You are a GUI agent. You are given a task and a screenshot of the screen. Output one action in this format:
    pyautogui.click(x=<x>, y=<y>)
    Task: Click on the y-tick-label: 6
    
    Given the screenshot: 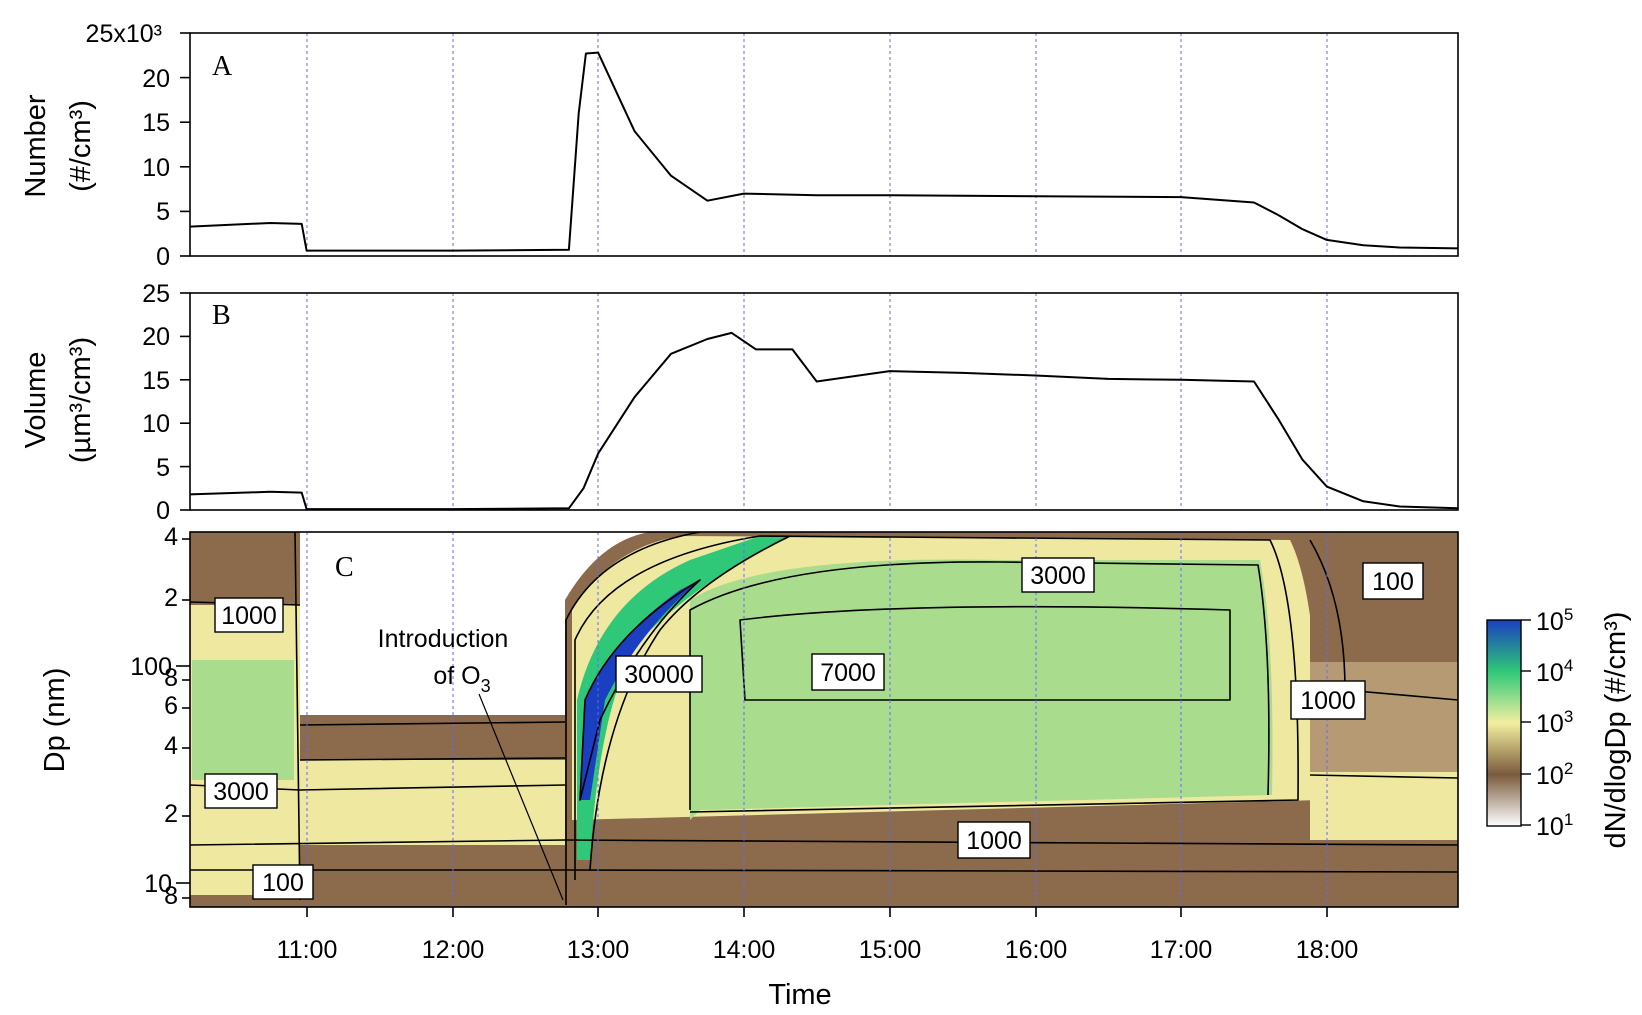 What is the action you would take?
    pyautogui.click(x=171, y=706)
    